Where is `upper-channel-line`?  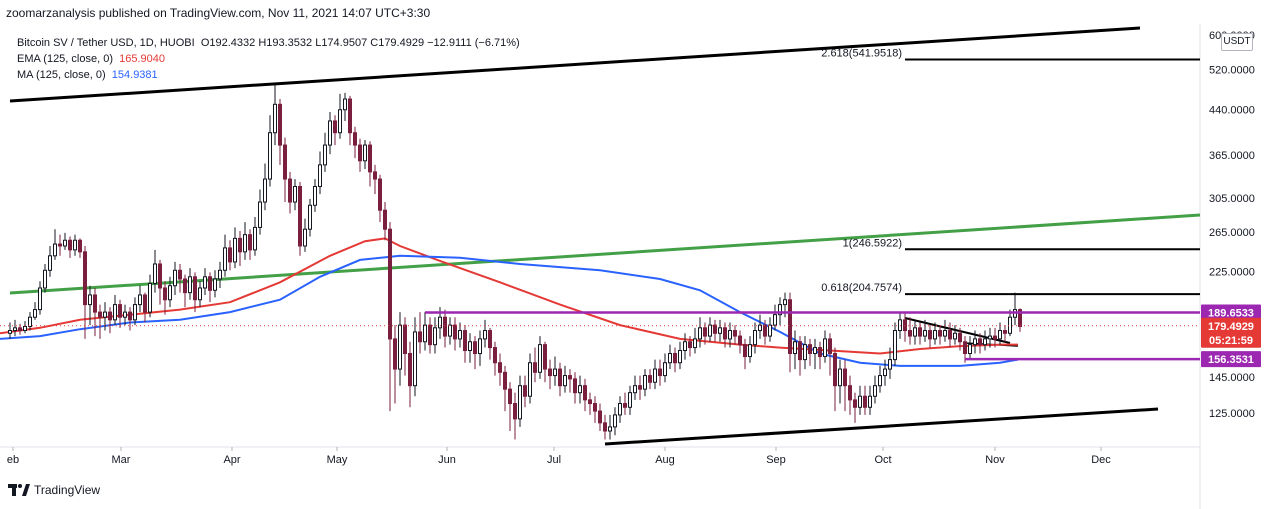 upper-channel-line is located at coordinates (575, 64).